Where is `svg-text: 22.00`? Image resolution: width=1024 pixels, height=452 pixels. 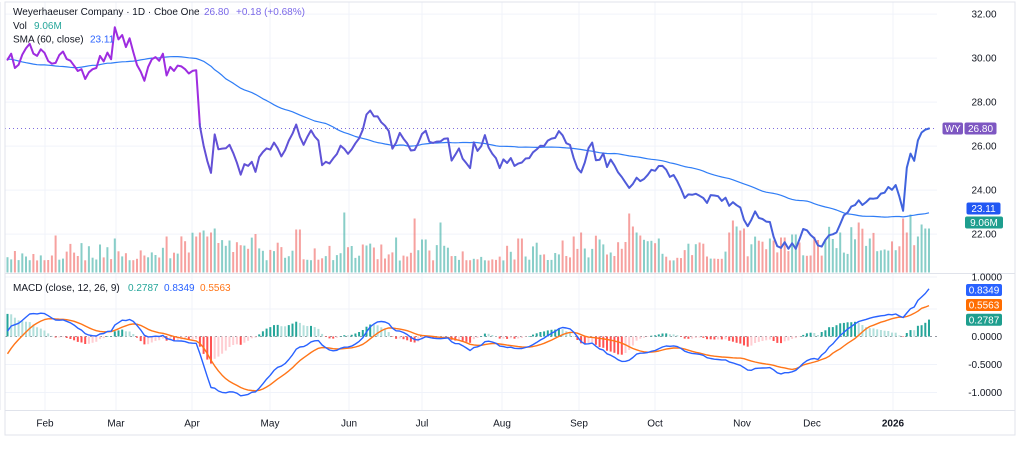
svg-text: 22.00 is located at coordinates (984, 235).